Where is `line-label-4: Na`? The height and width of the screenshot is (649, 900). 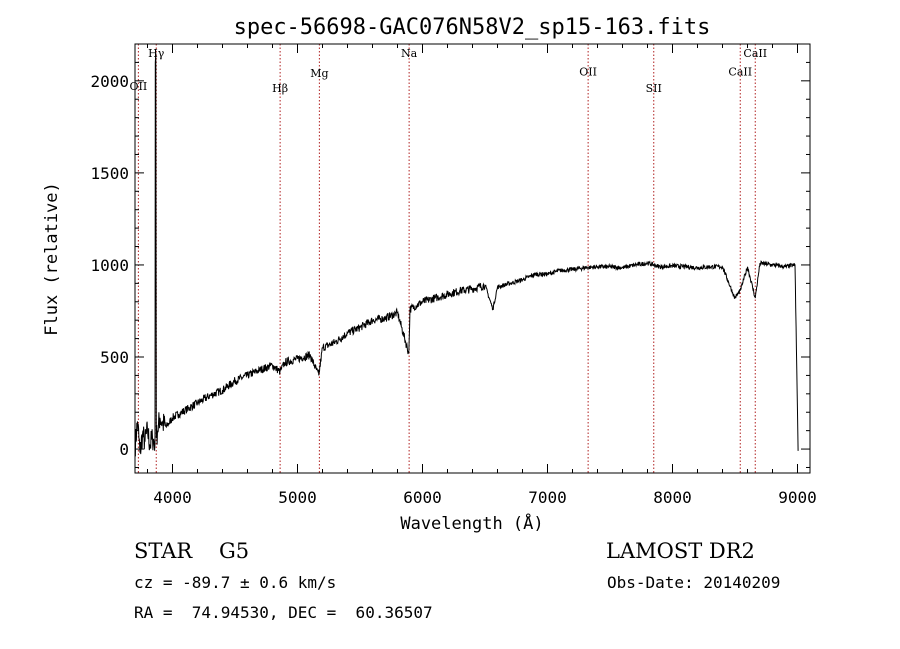
line-label-4: Na is located at coordinates (409, 53).